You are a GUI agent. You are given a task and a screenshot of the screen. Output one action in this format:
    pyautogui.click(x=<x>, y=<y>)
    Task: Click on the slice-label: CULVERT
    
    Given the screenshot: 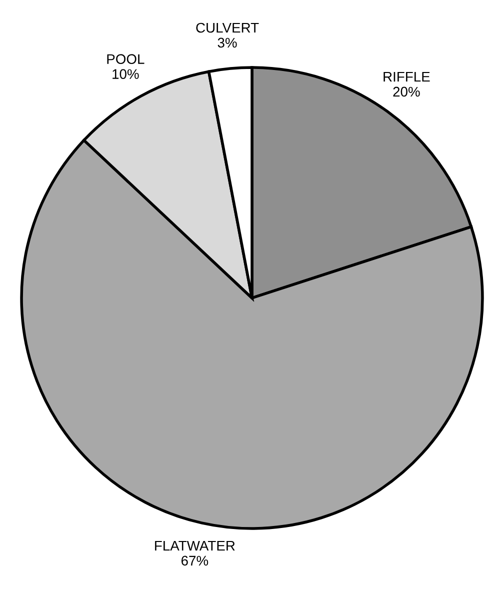 What is the action you would take?
    pyautogui.click(x=227, y=27)
    